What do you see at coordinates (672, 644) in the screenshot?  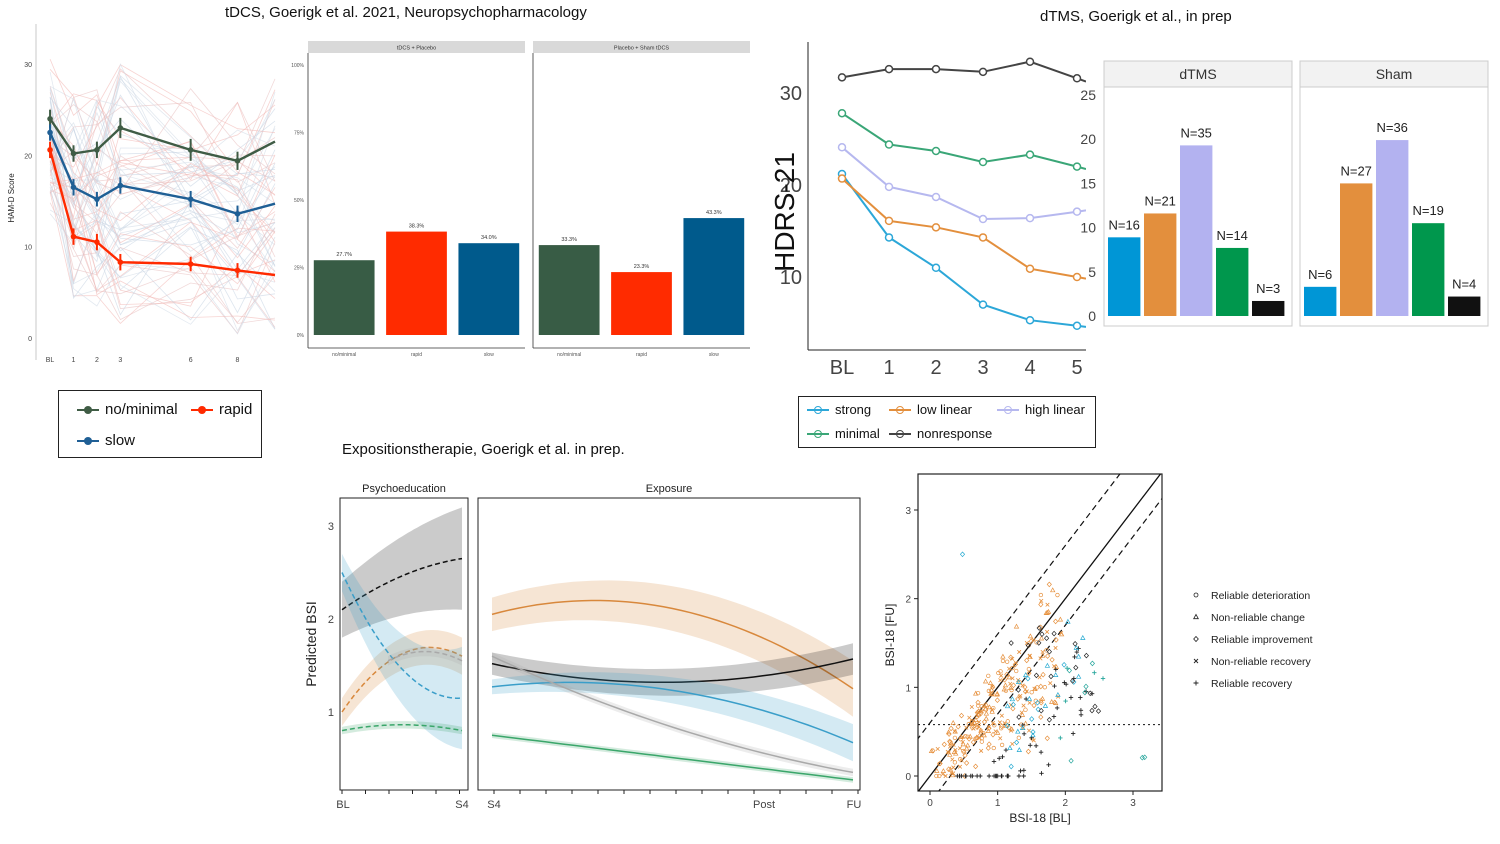 I see `expo-orange-line` at bounding box center [672, 644].